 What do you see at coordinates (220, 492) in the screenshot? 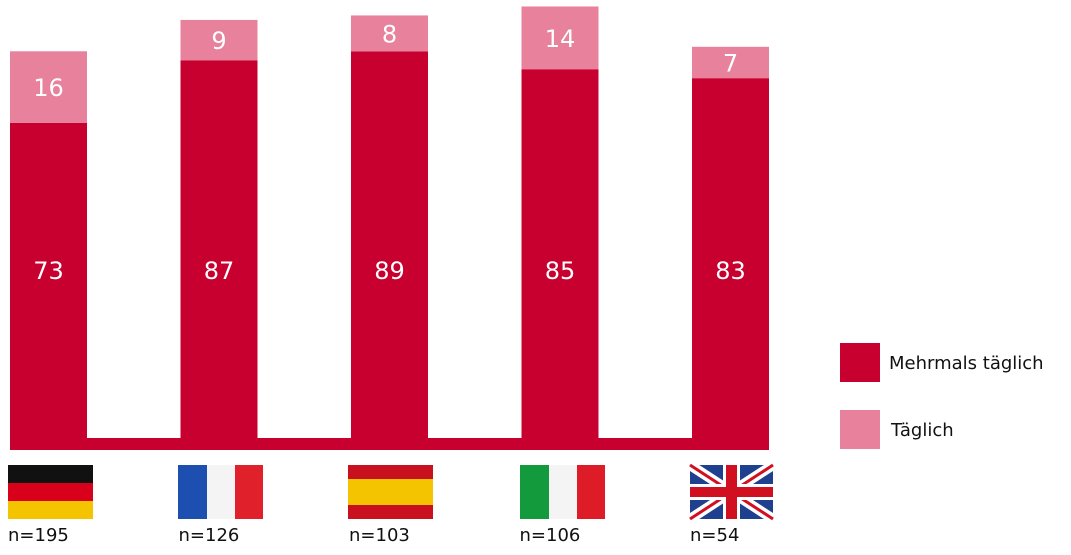
I see `flag-france` at bounding box center [220, 492].